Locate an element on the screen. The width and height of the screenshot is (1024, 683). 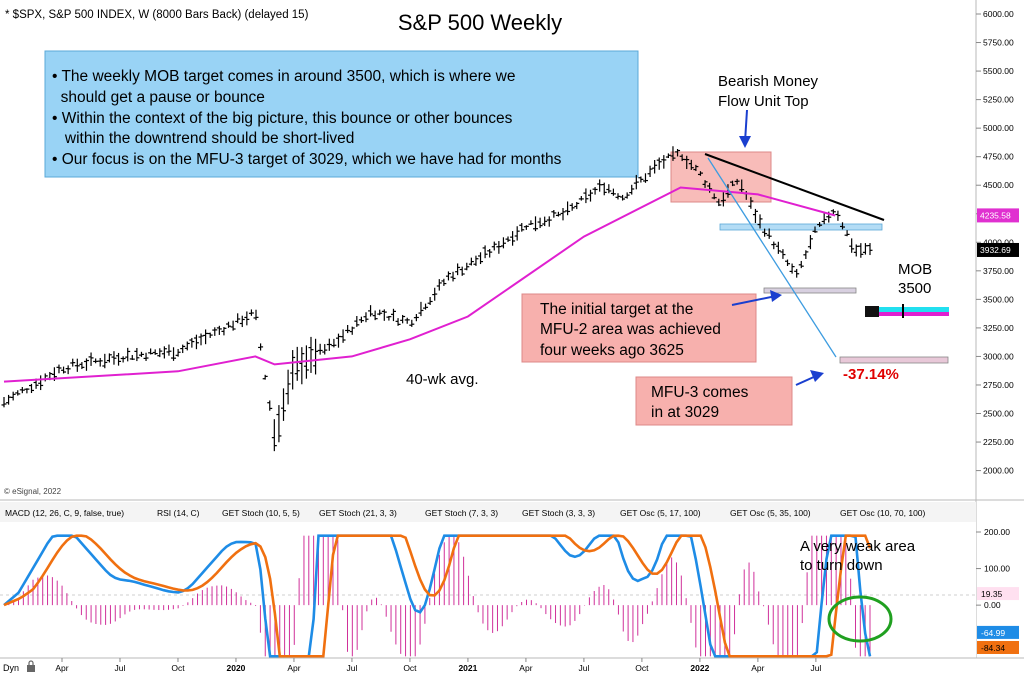
price-tick-label: 3000.00 is located at coordinates (998, 356).